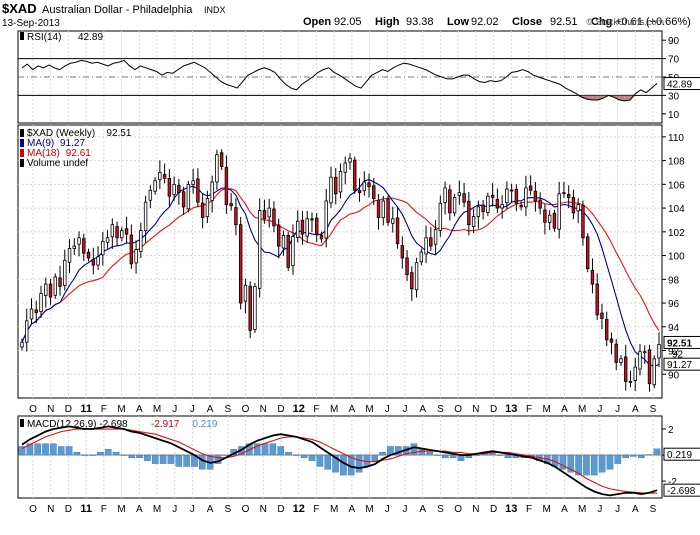 The width and height of the screenshot is (700, 535). What do you see at coordinates (681, 342) in the screenshot?
I see `price-last-value-box` at bounding box center [681, 342].